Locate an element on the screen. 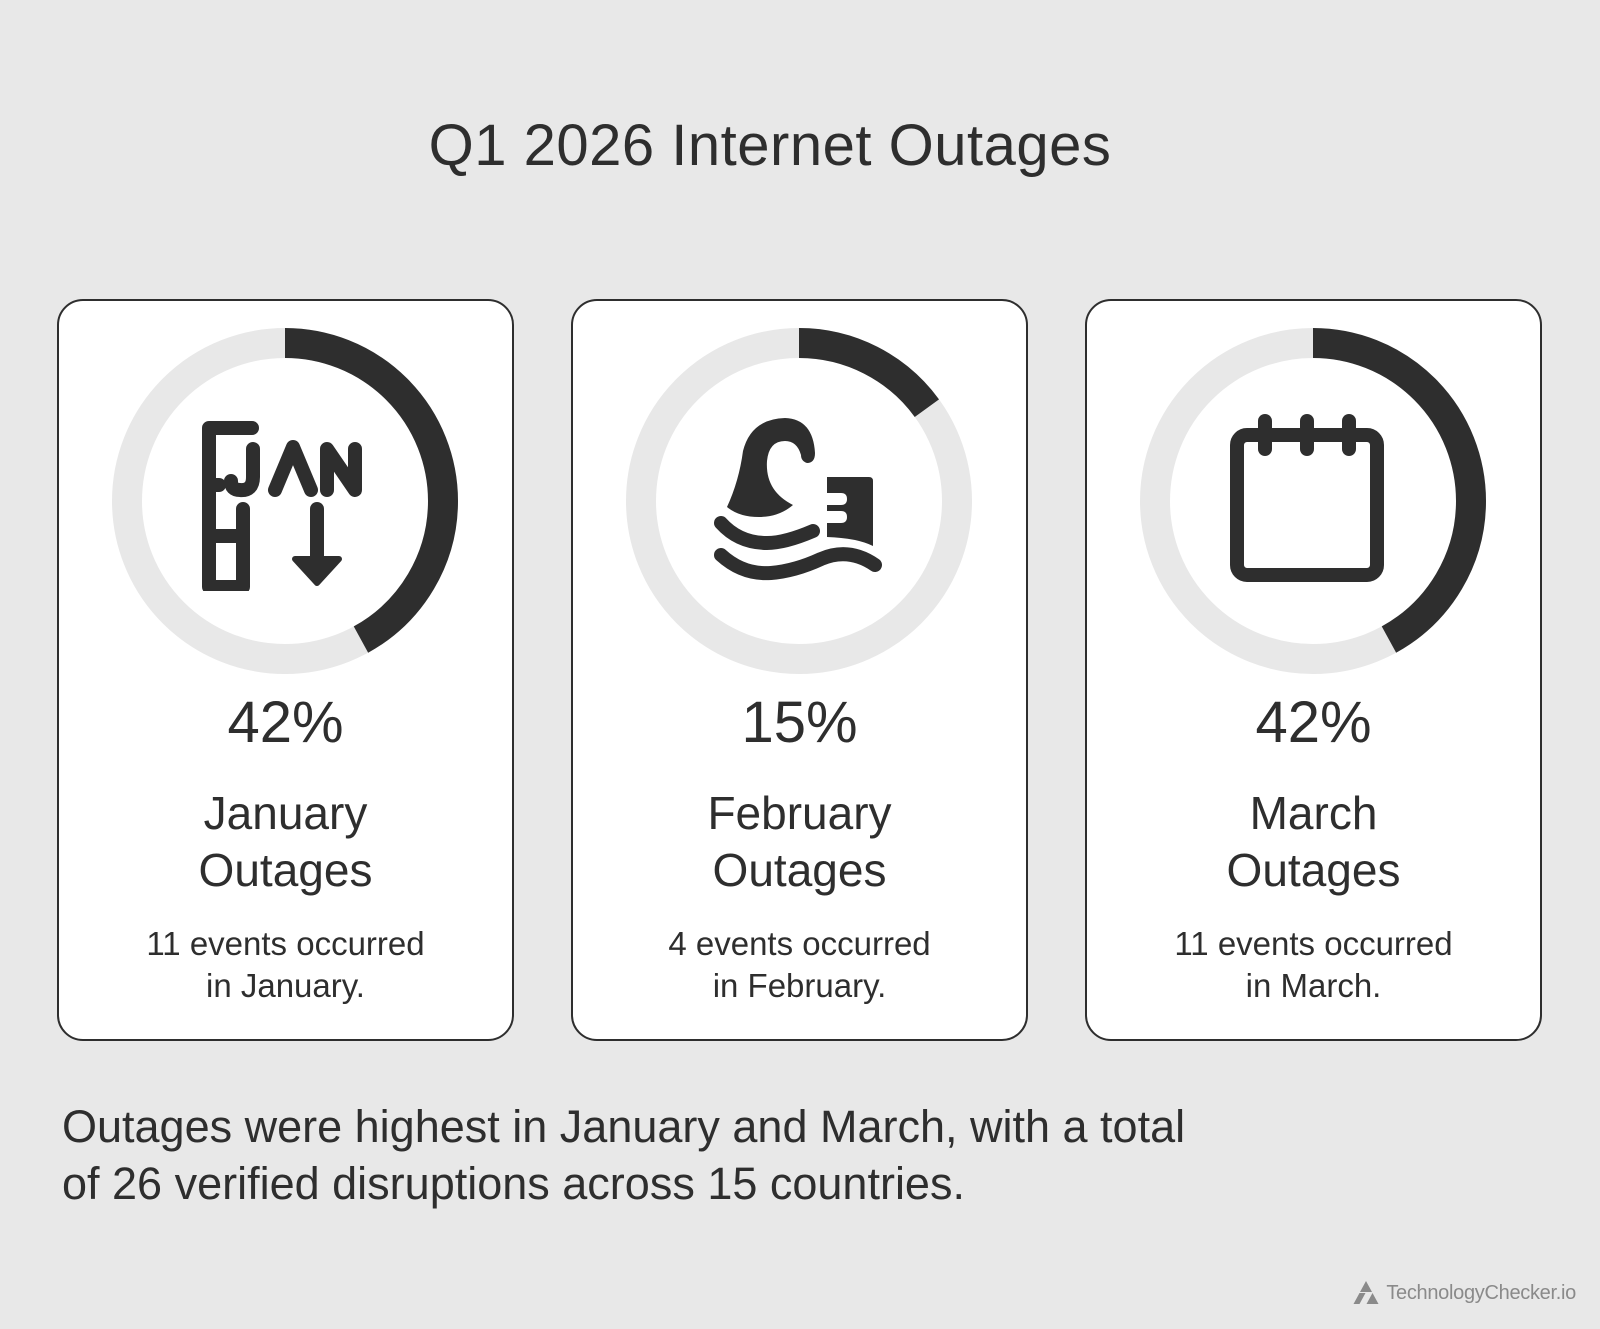 The width and height of the screenshot is (1600, 1329). percent-value: 15% is located at coordinates (799, 722).